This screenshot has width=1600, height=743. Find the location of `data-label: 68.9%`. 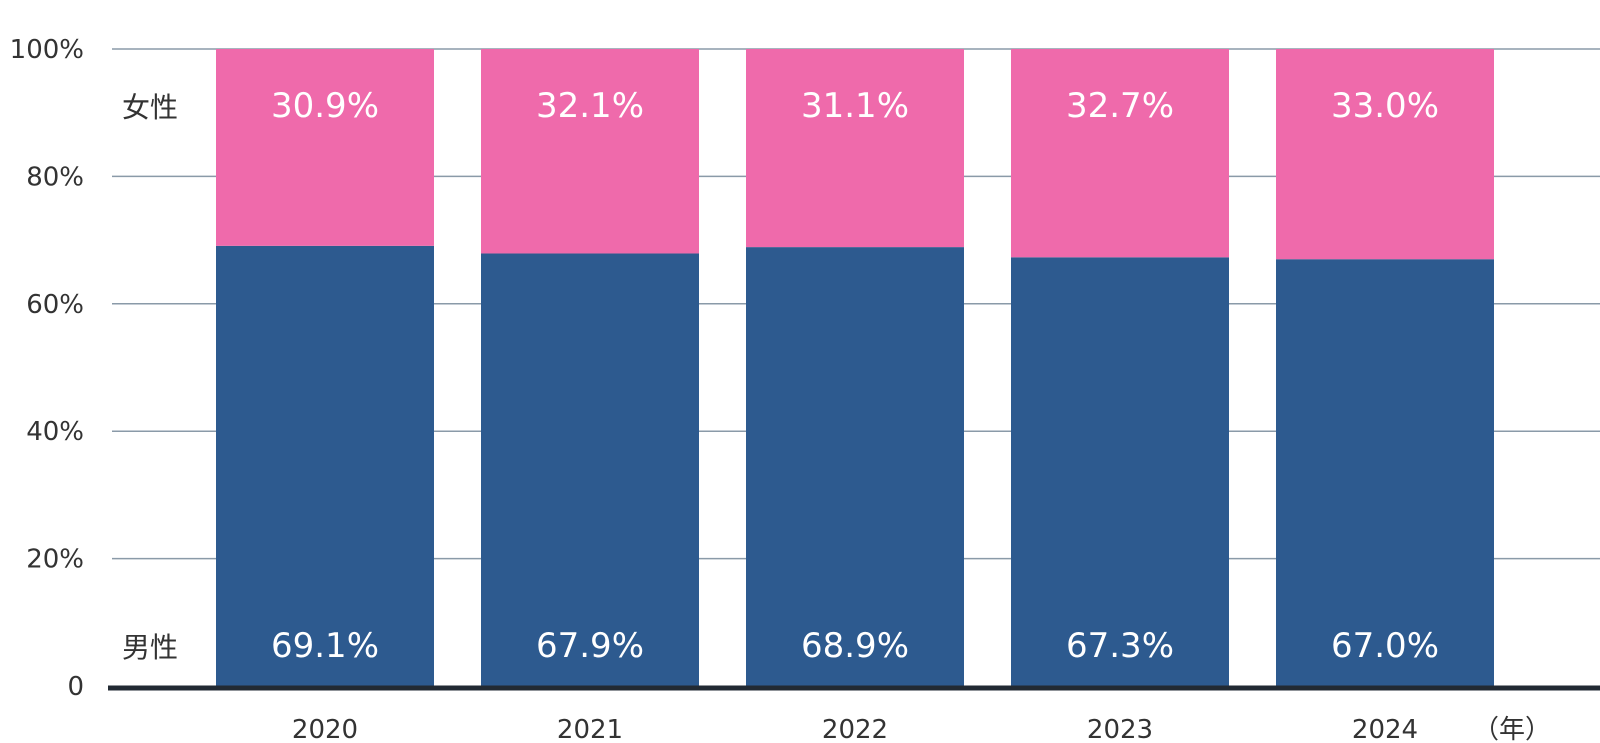

data-label: 68.9% is located at coordinates (855, 646).